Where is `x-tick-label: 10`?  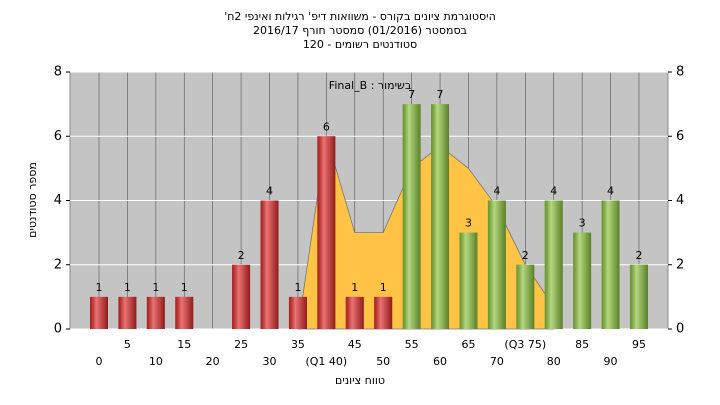
x-tick-label: 10 is located at coordinates (156, 361).